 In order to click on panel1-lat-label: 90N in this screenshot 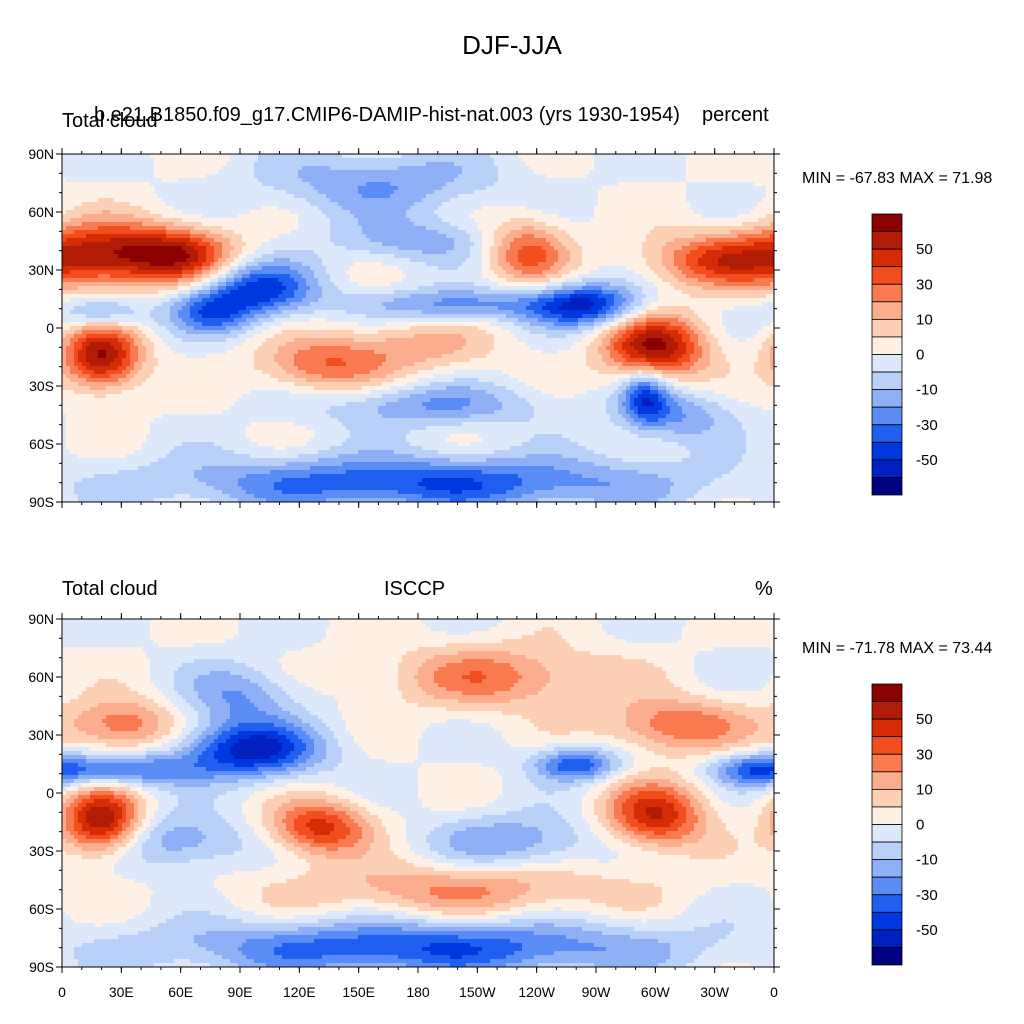, I will do `click(41, 154)`.